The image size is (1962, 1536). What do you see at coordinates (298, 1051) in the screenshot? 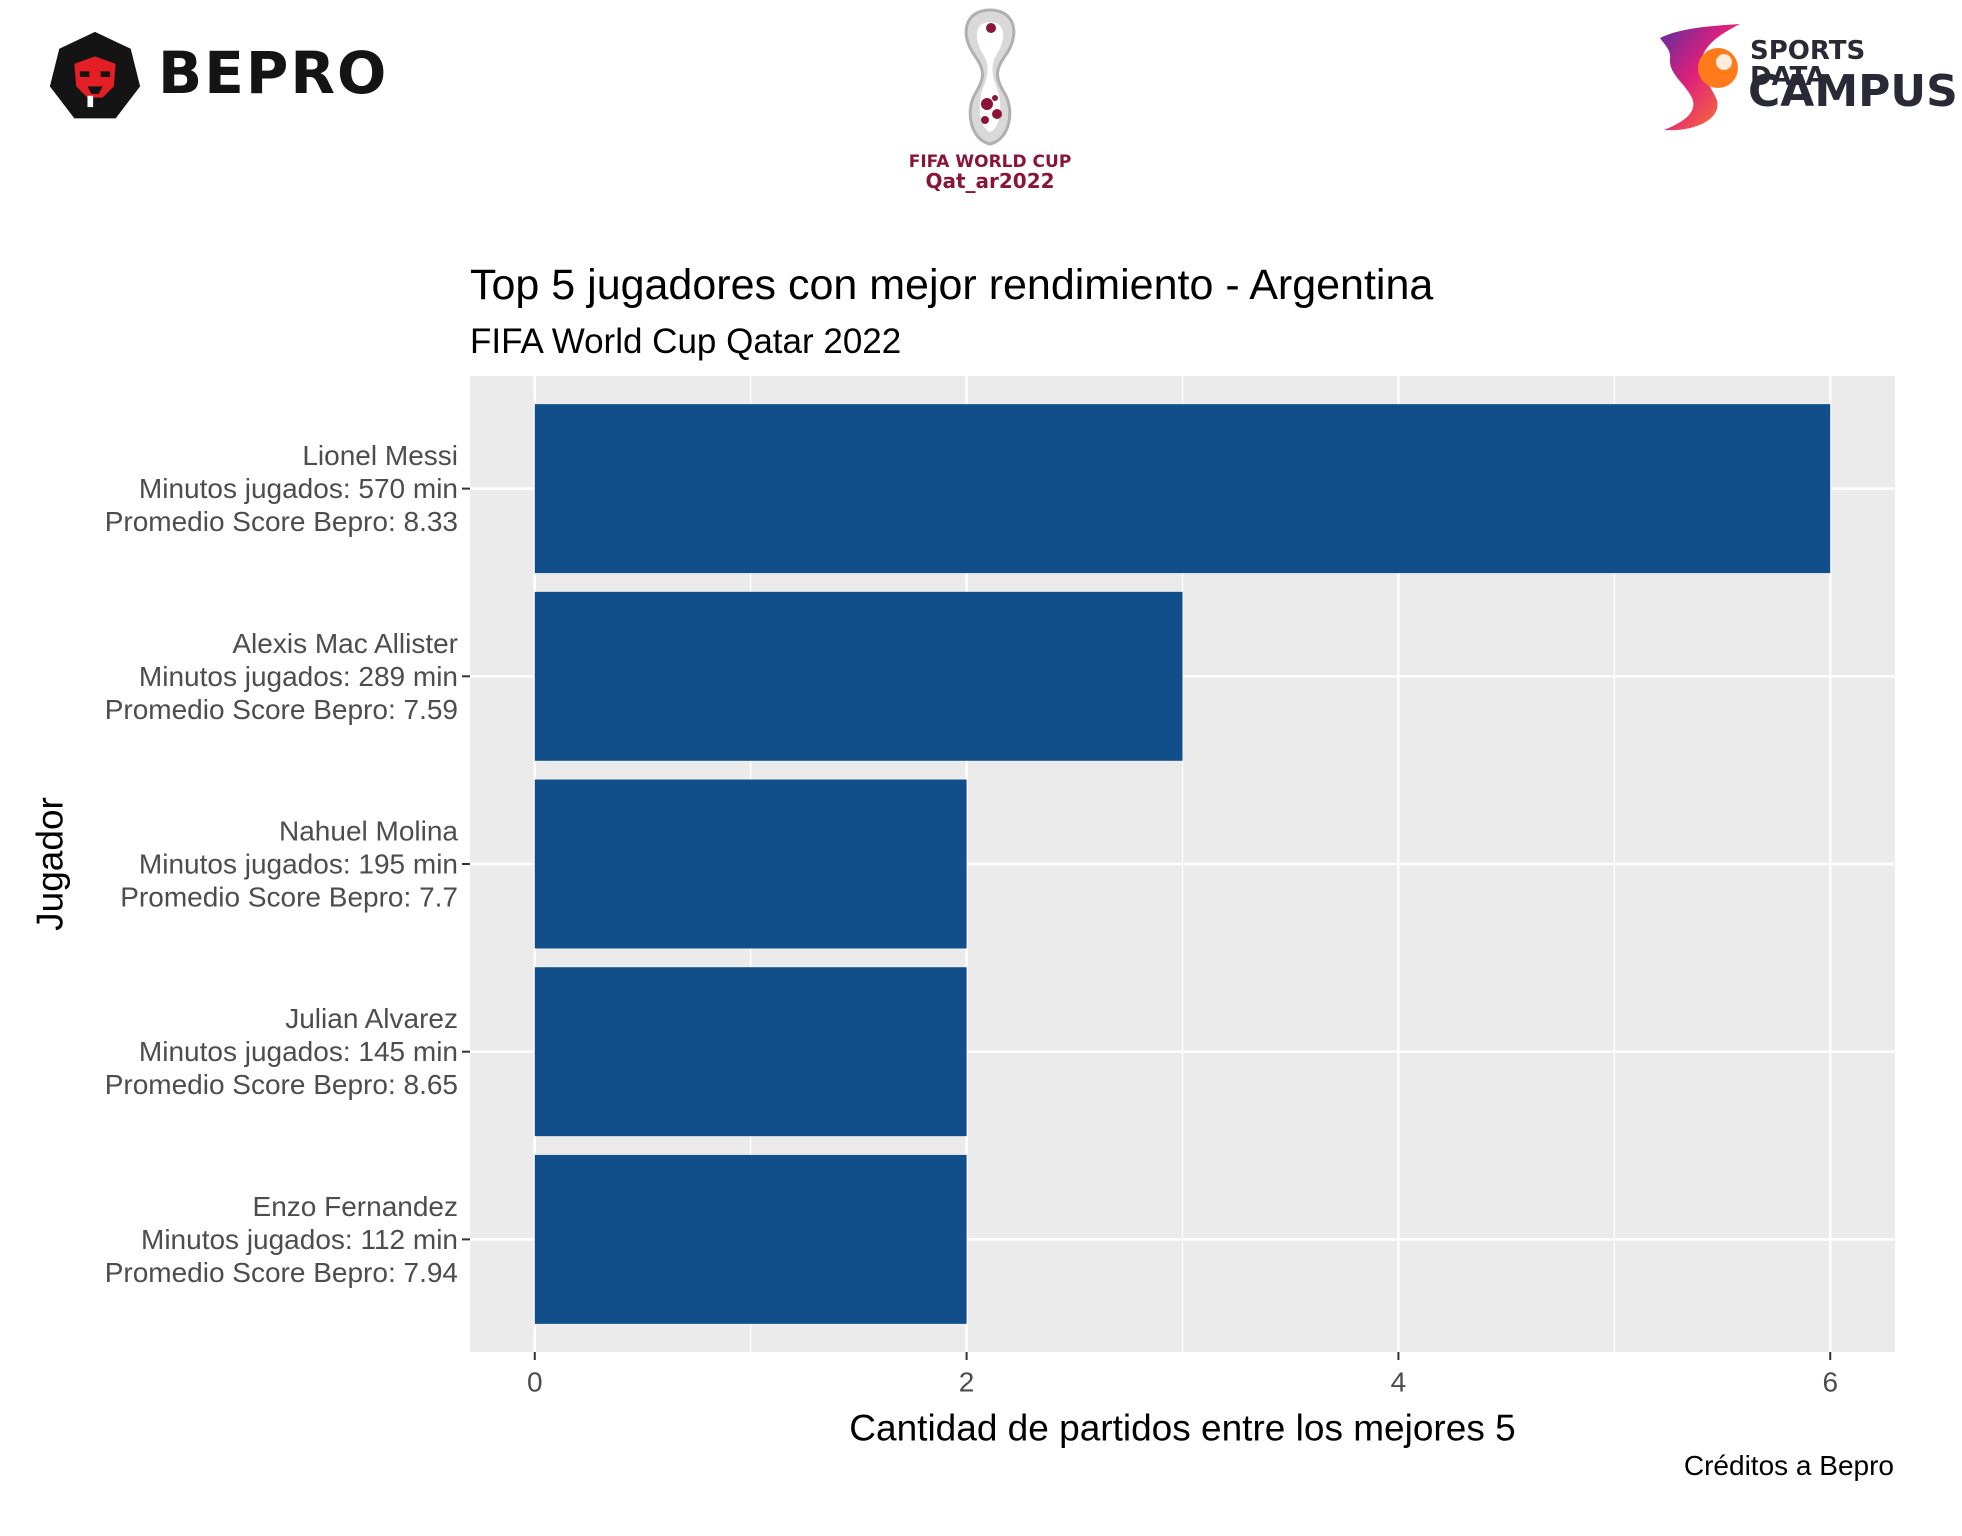
I see `y-tick-label: Minutos jugados: 145 min` at bounding box center [298, 1051].